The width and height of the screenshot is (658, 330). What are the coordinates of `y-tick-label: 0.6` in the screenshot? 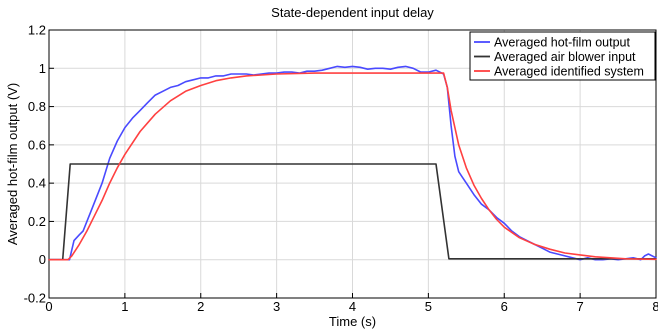 It's located at (37, 144).